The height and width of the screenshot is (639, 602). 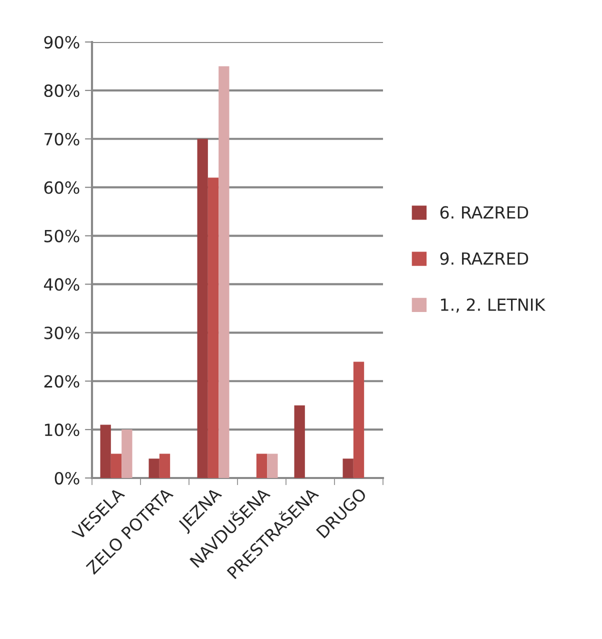 I want to click on y-tick-label: 30%, so click(x=62, y=333).